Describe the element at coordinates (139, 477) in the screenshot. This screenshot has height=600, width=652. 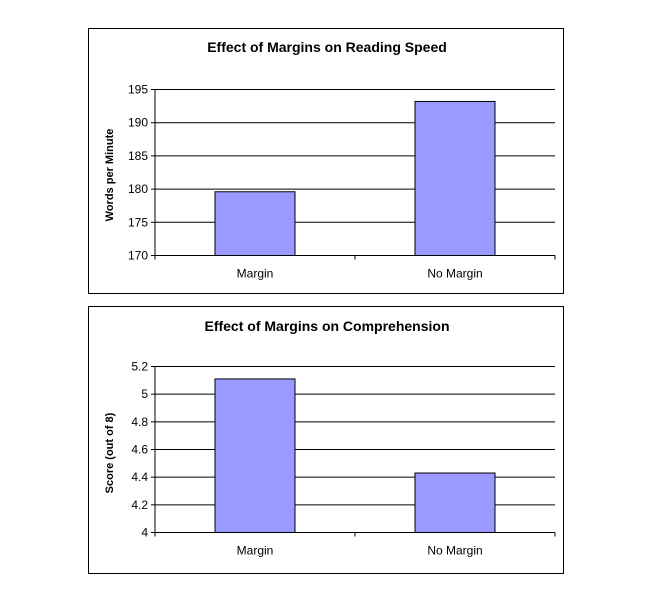
I see `y-tick-label: 4.4` at that location.